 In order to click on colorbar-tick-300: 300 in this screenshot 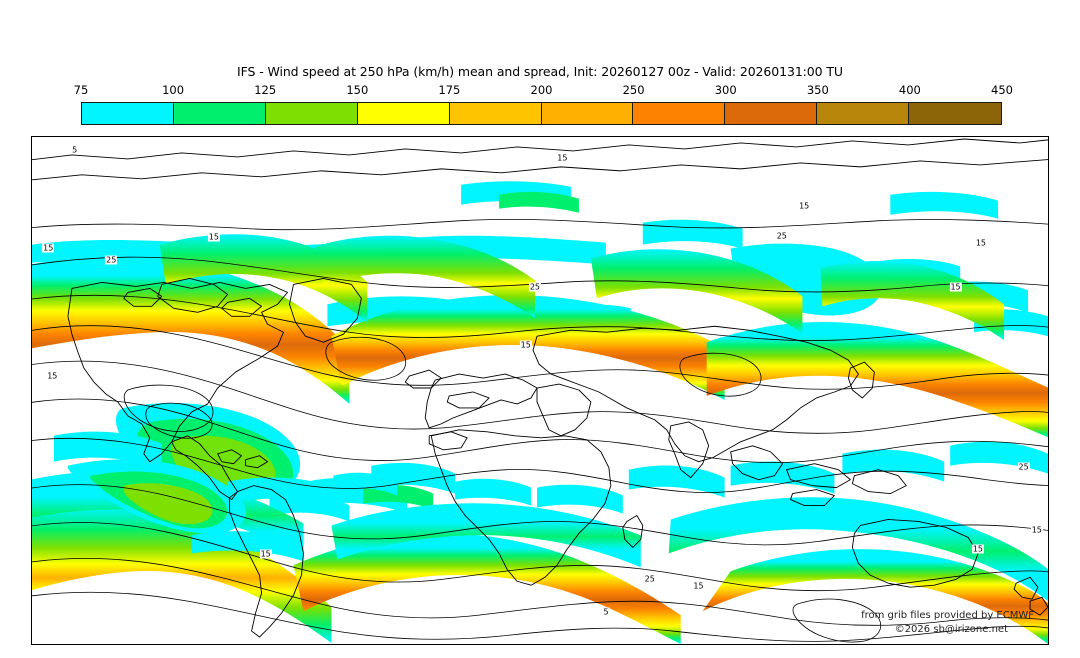, I will do `click(725, 90)`.